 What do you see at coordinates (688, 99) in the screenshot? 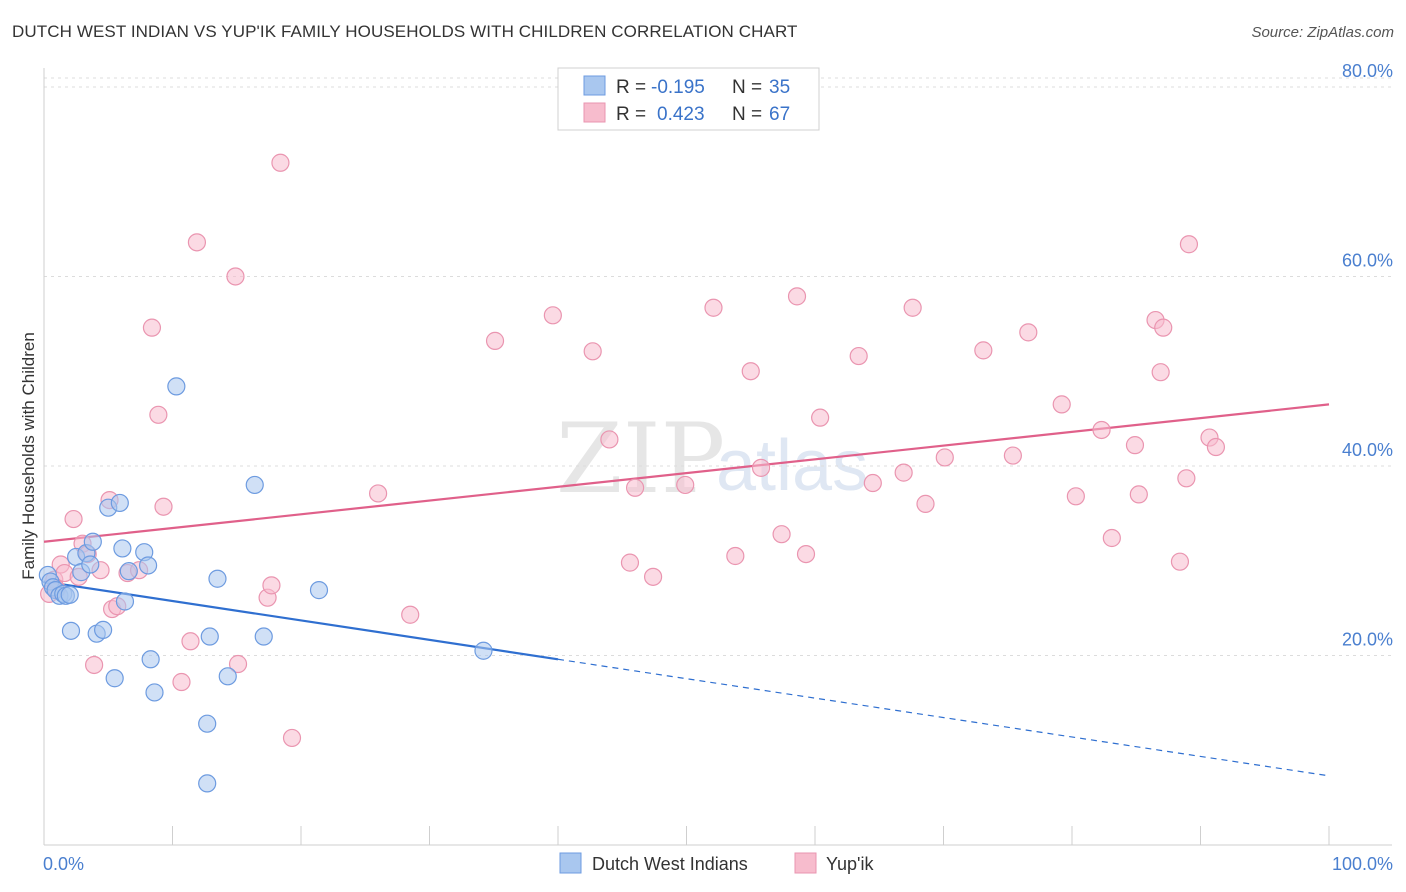
I see `legend-box: R = -0.195 N = 35 R = 0.423 N = 67` at bounding box center [688, 99].